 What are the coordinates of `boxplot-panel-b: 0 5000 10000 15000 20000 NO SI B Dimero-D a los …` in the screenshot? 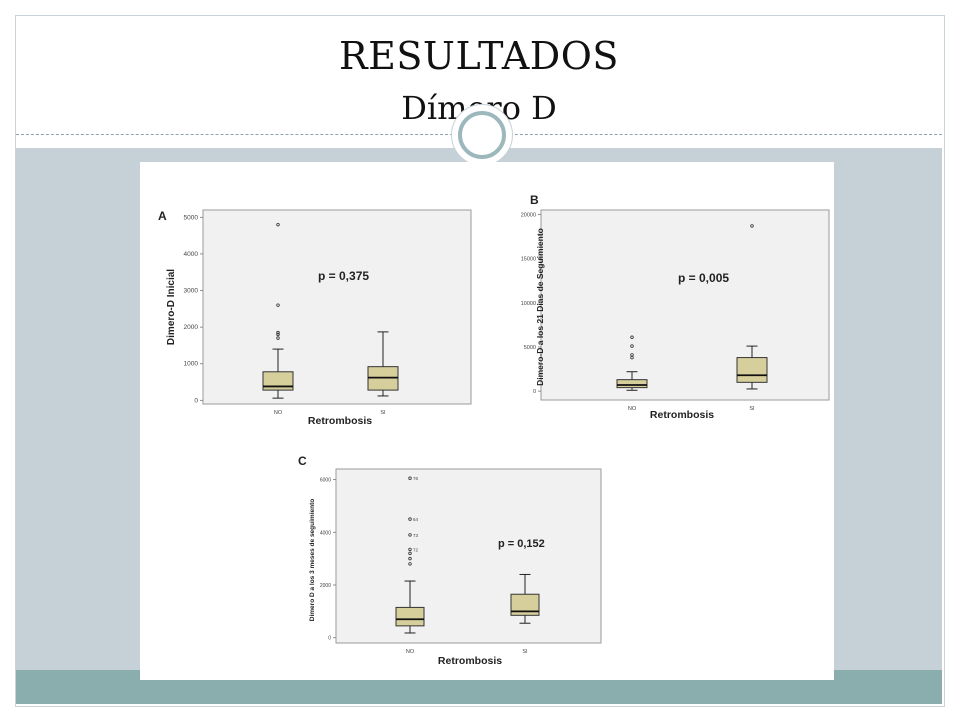 It's located at (675, 307).